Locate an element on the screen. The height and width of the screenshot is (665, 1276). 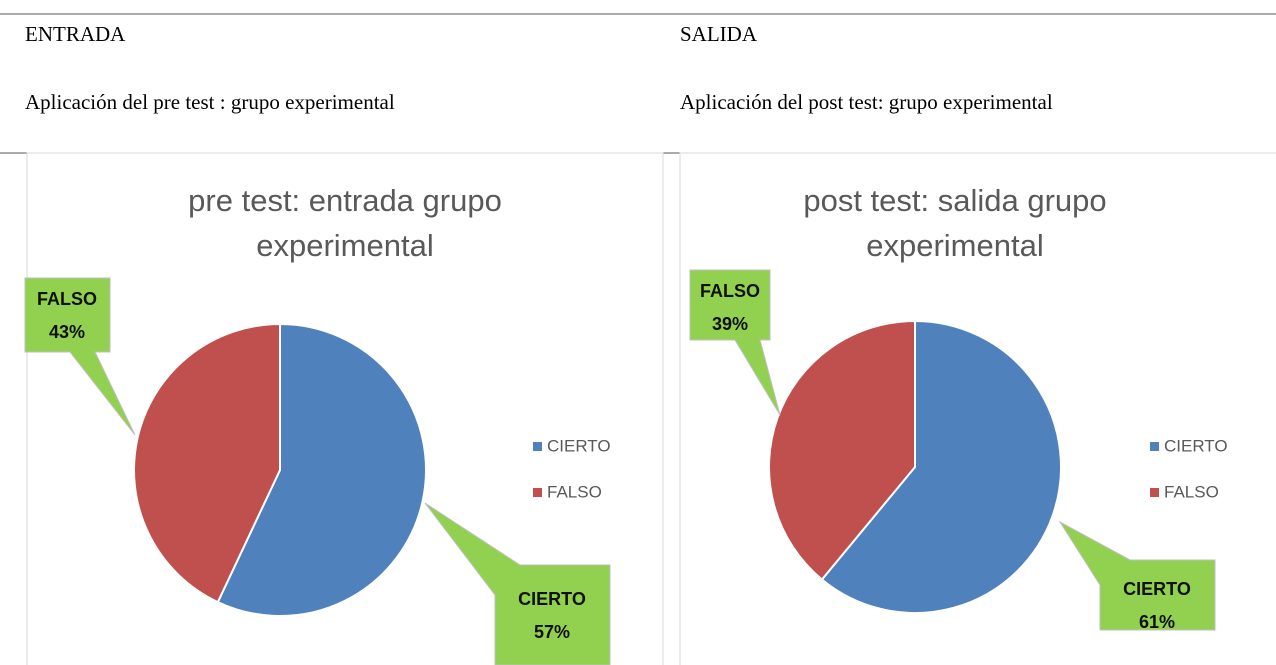
header: SALIDA is located at coordinates (718, 34).